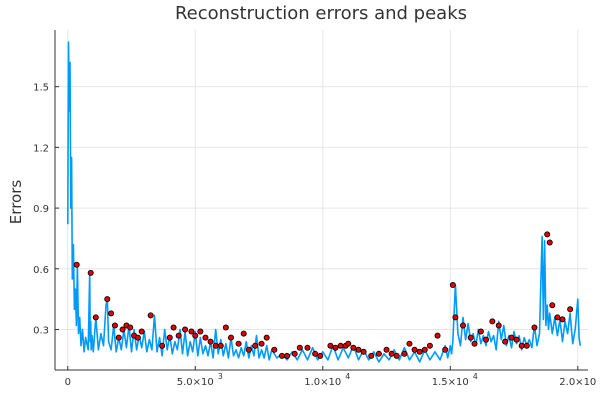  What do you see at coordinates (220, 376) in the screenshot?
I see `x-tick-exponent: 3` at bounding box center [220, 376].